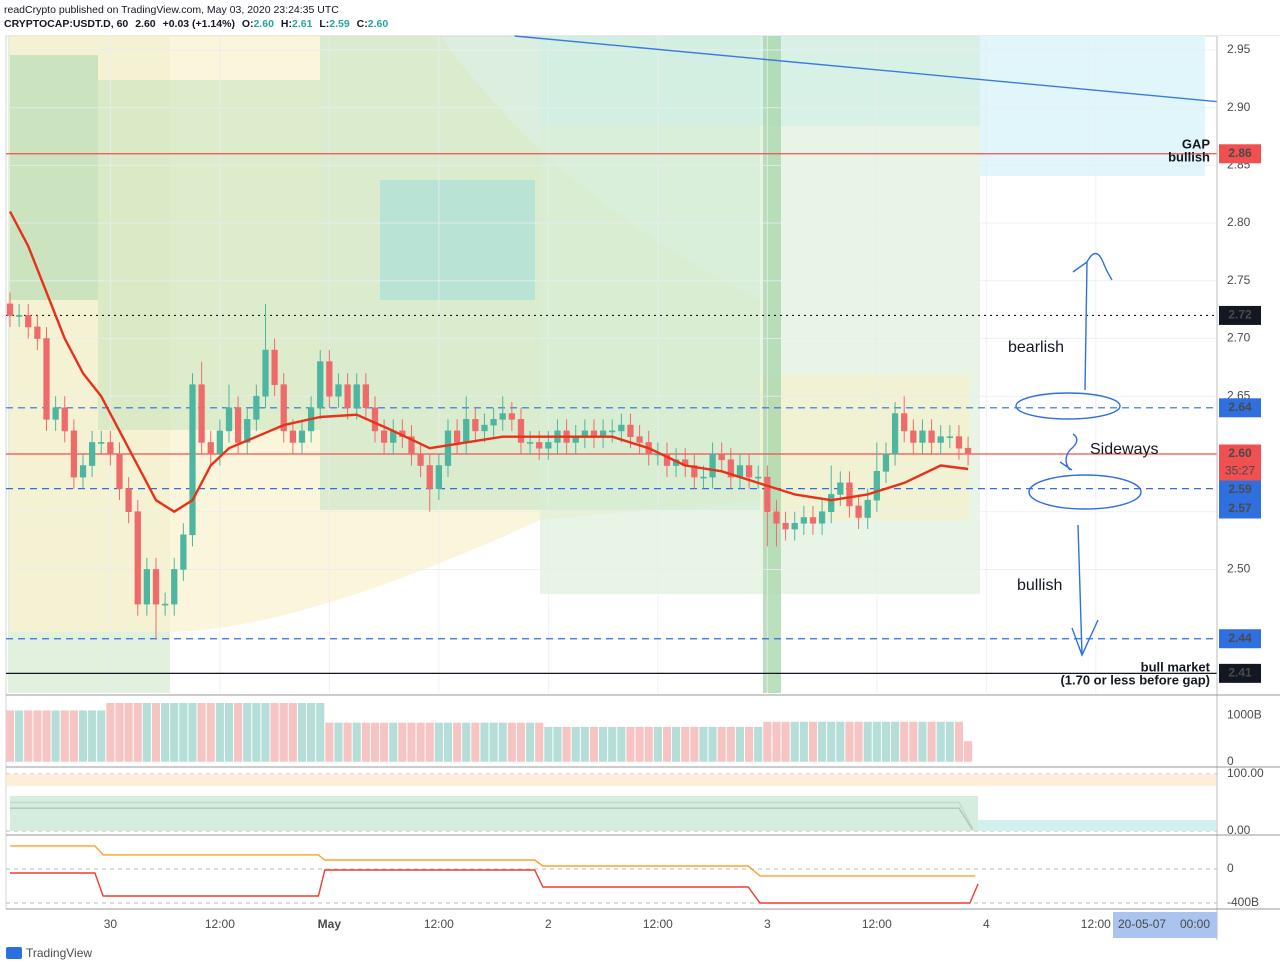  I want to click on ohlc-value: 2.59, so click(339, 24).